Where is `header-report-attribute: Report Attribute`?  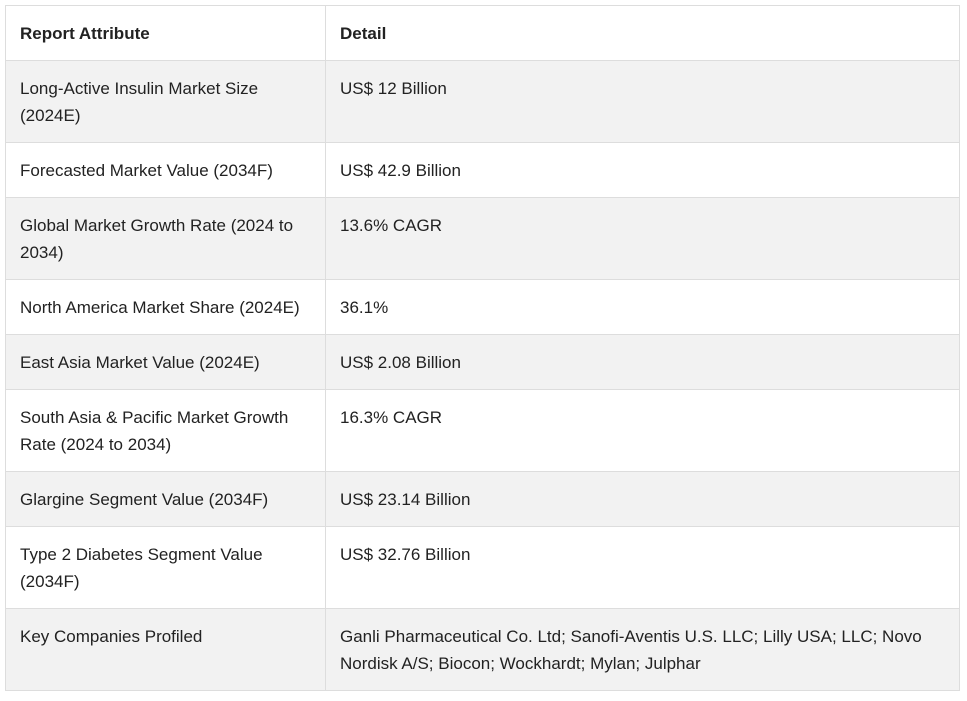
header-report-attribute: Report Attribute is located at coordinates (165, 33).